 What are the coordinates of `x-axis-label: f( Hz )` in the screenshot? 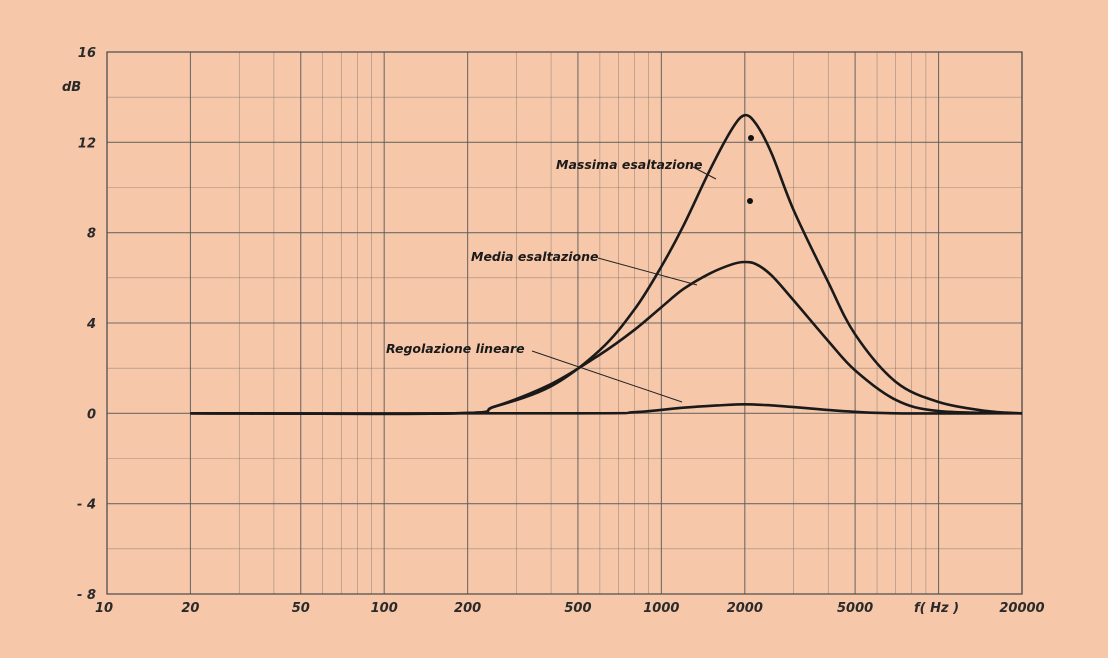 It's located at (936, 608).